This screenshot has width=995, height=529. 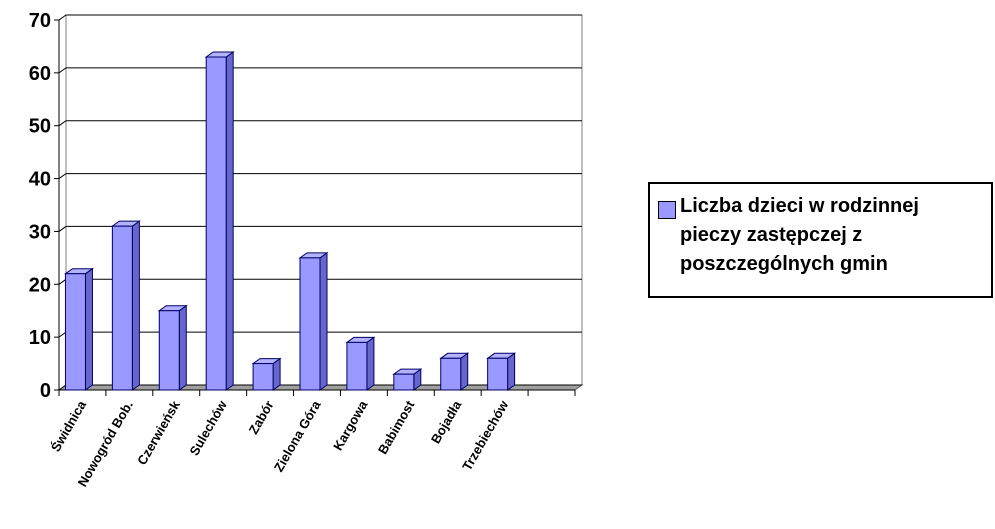 I want to click on y-tick-label: 30, so click(x=40, y=232).